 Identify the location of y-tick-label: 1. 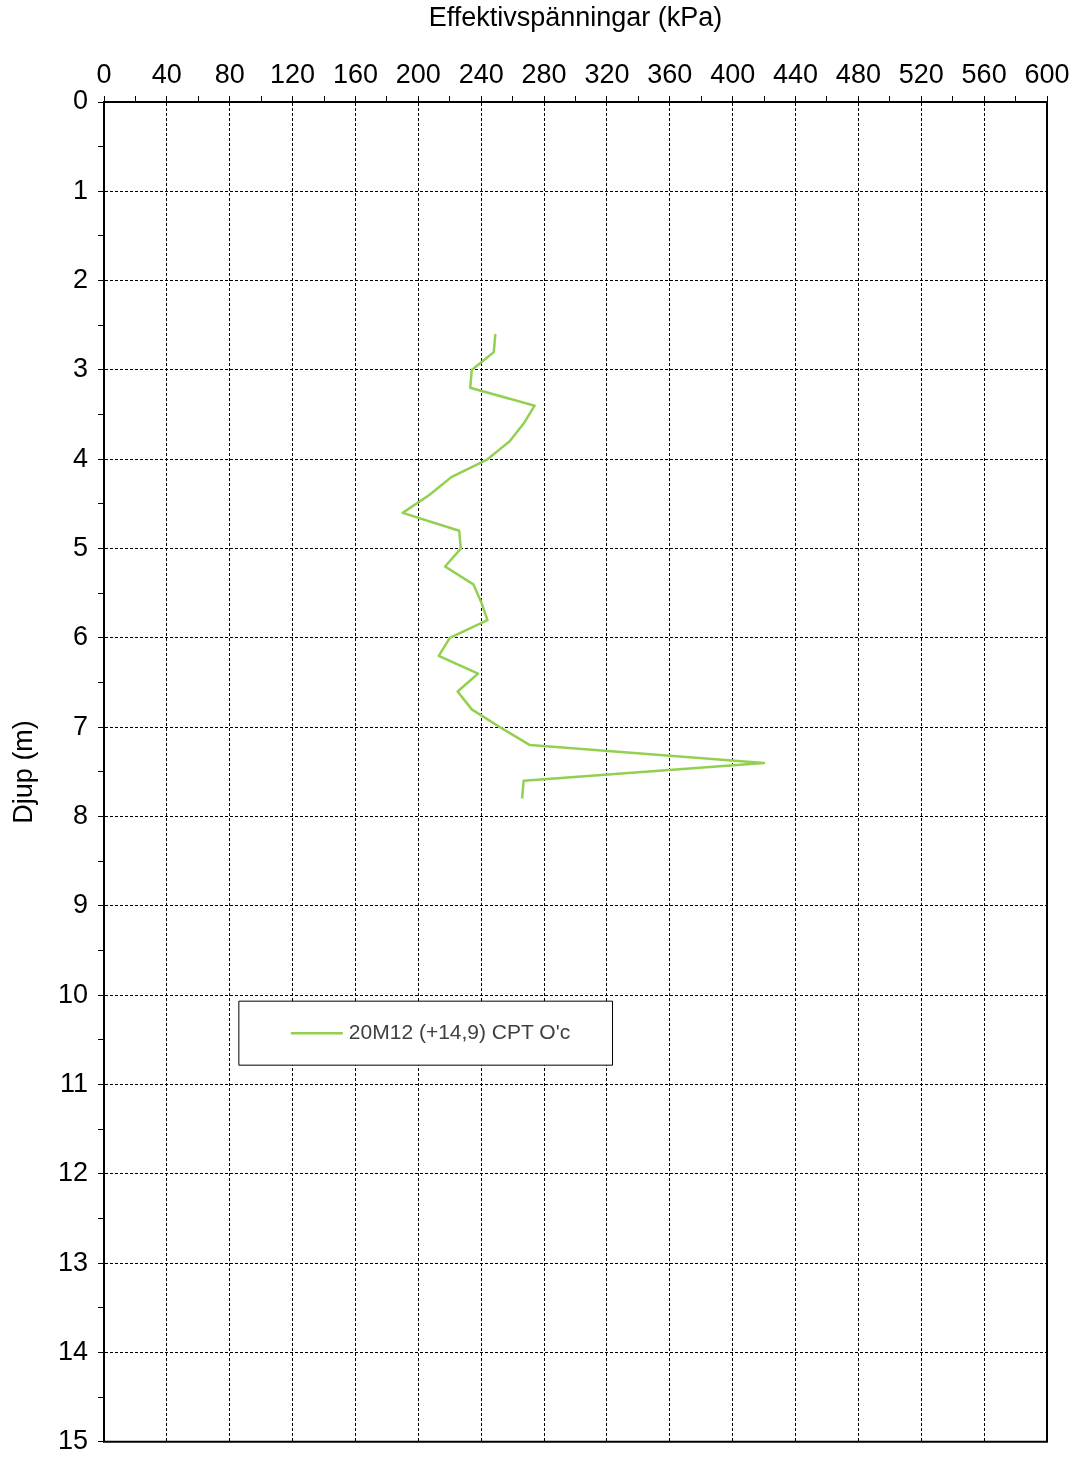
(80, 189).